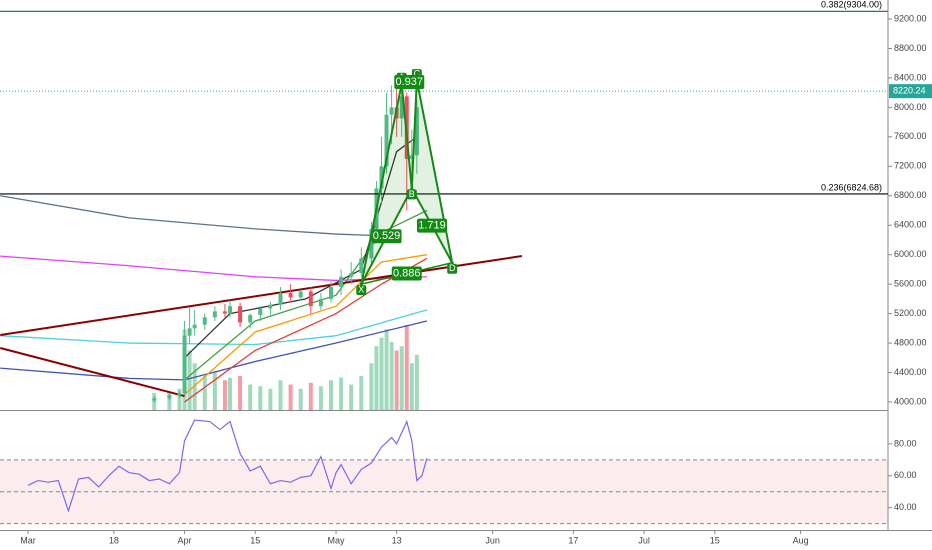 This screenshot has height=550, width=932. I want to click on y-tick-label: 4400.00, so click(910, 372).